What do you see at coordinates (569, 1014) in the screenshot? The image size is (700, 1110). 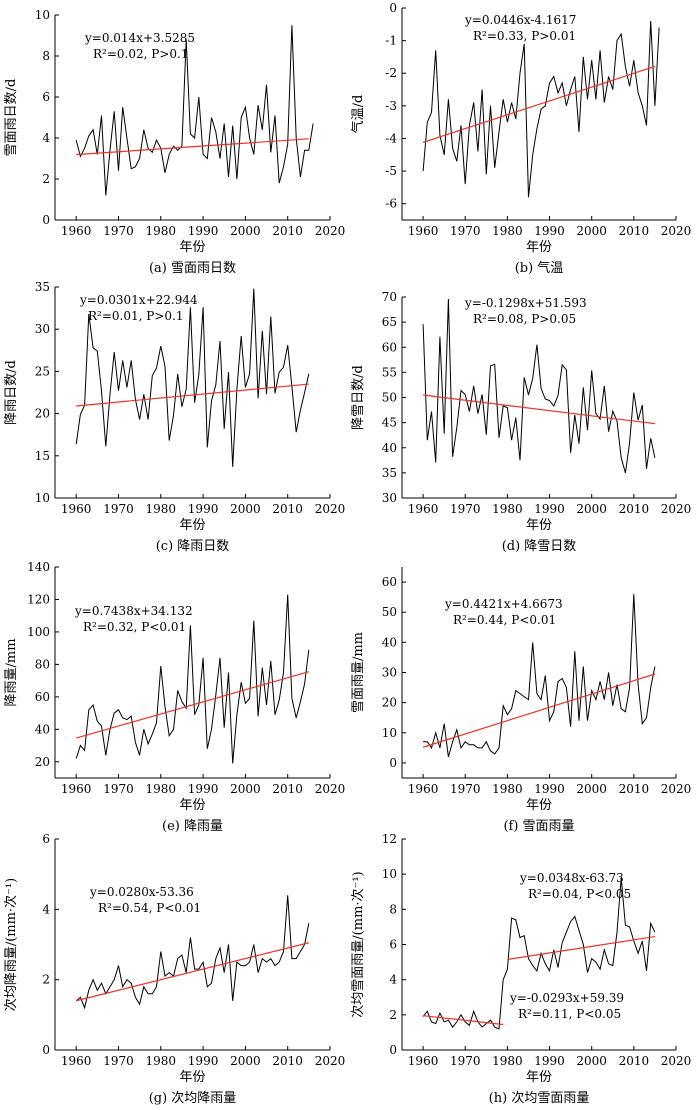 I see `regression-equation: R²=0.11, P<0.05` at bounding box center [569, 1014].